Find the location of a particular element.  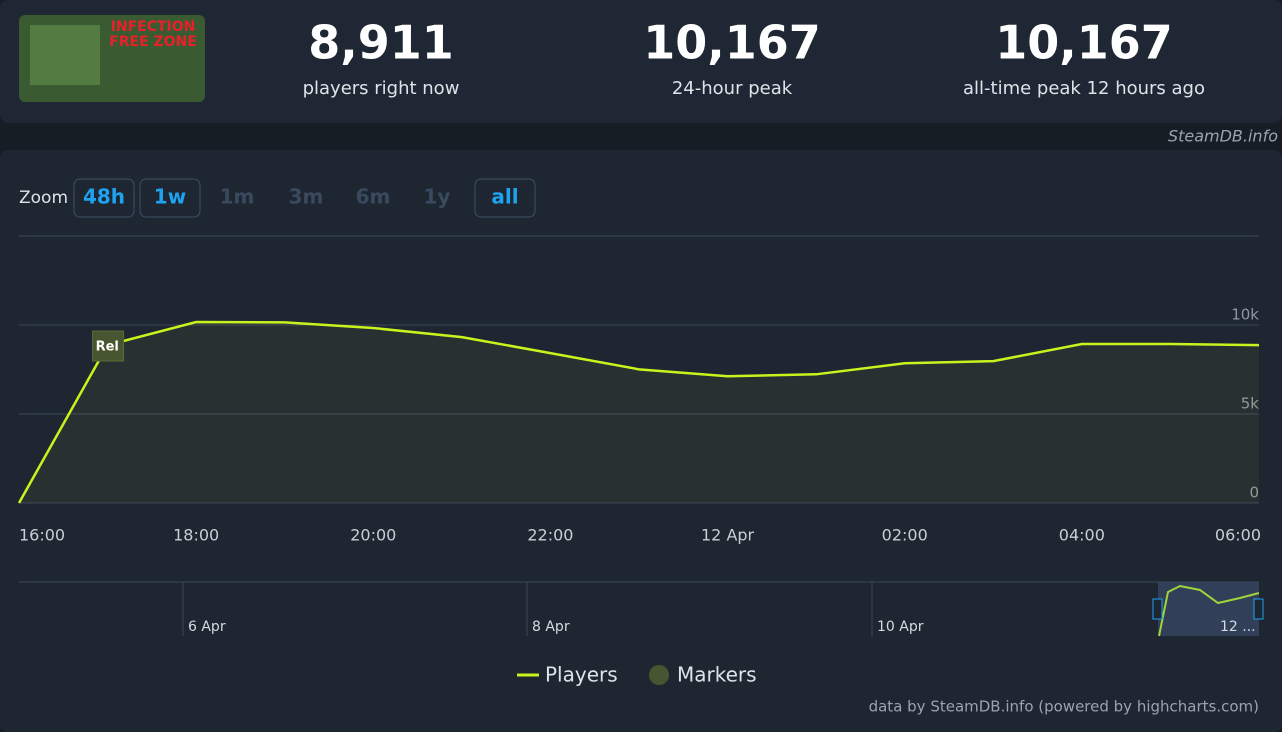

zoom-button-label: 1m is located at coordinates (237, 197).